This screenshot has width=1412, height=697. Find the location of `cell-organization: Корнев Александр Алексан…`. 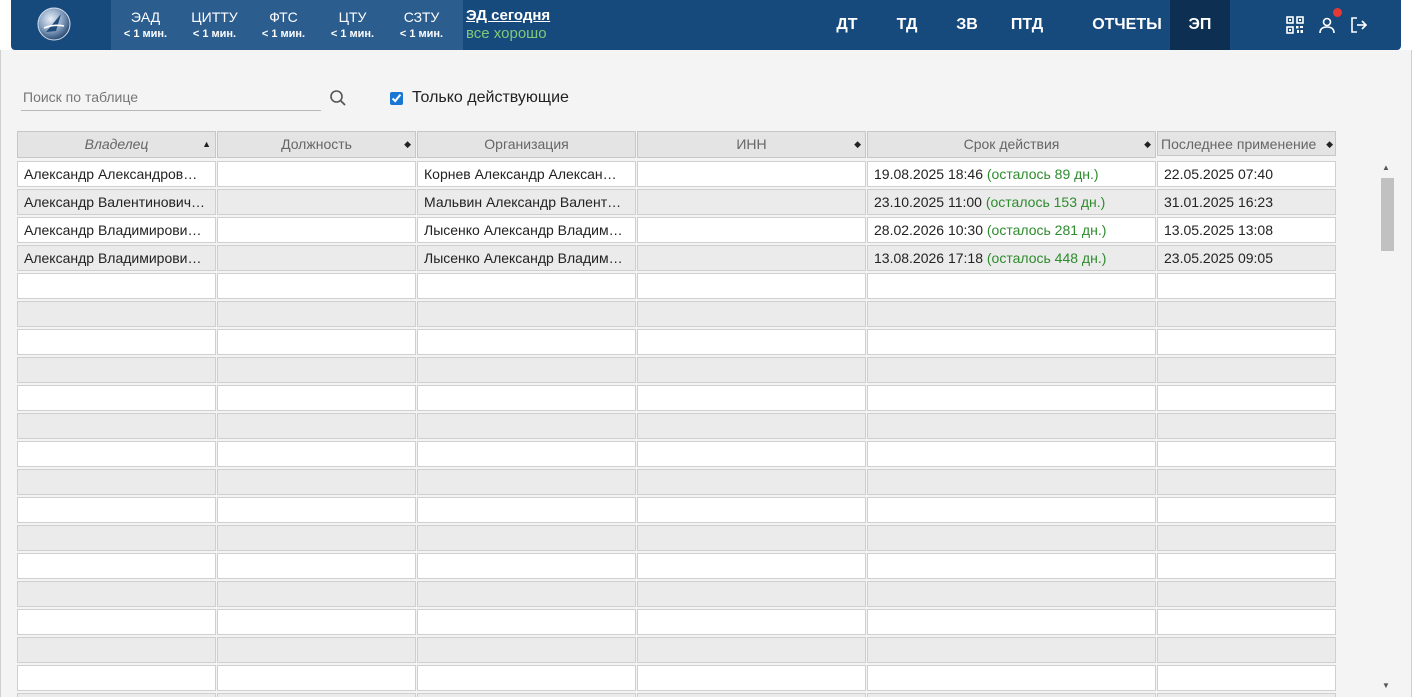

cell-organization: Корнев Александр Алексан… is located at coordinates (526, 174).